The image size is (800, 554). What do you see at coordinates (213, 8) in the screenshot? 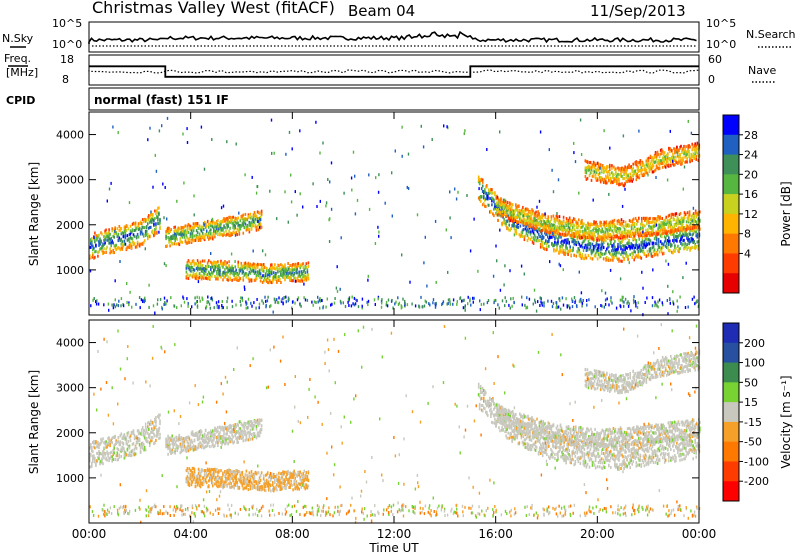
I see `station-title: Christmas Valley West (fitACF)` at bounding box center [213, 8].